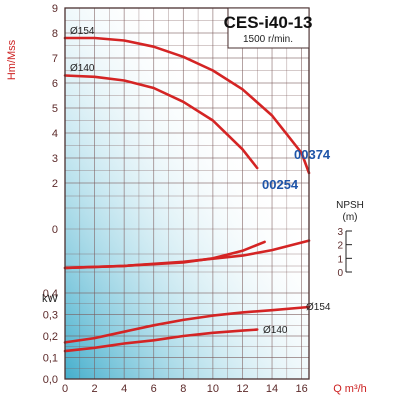  Describe the element at coordinates (350, 205) in the screenshot. I see `npsh-title: NPSH` at that location.